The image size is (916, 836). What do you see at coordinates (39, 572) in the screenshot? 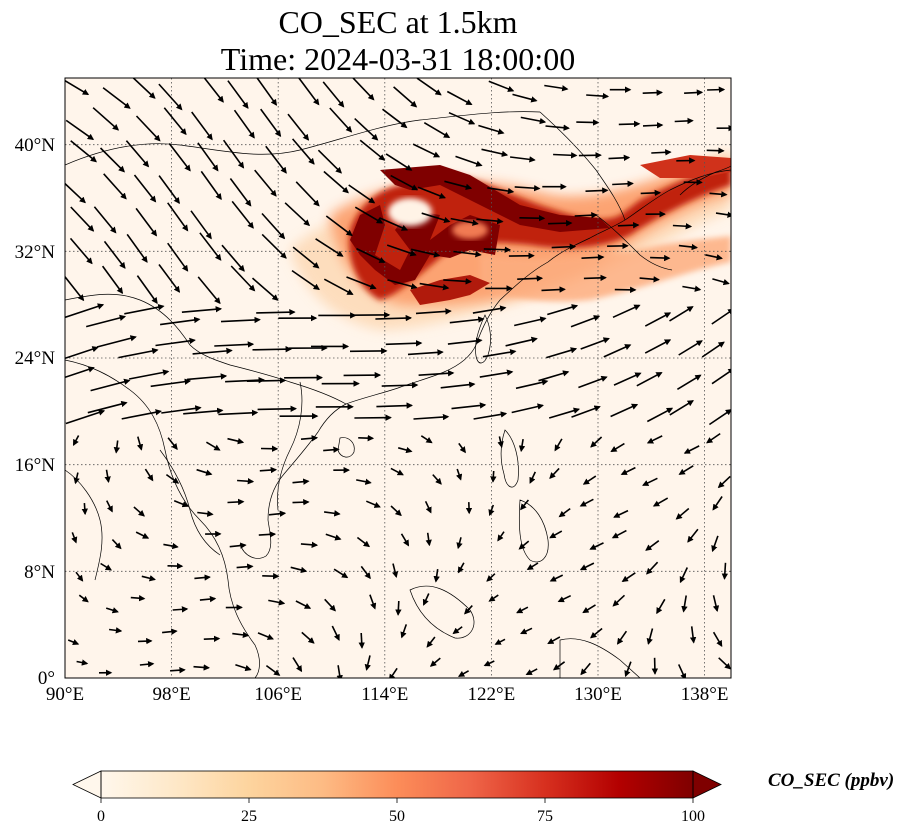
I see `lat-tick-label: 8°N` at bounding box center [39, 572].